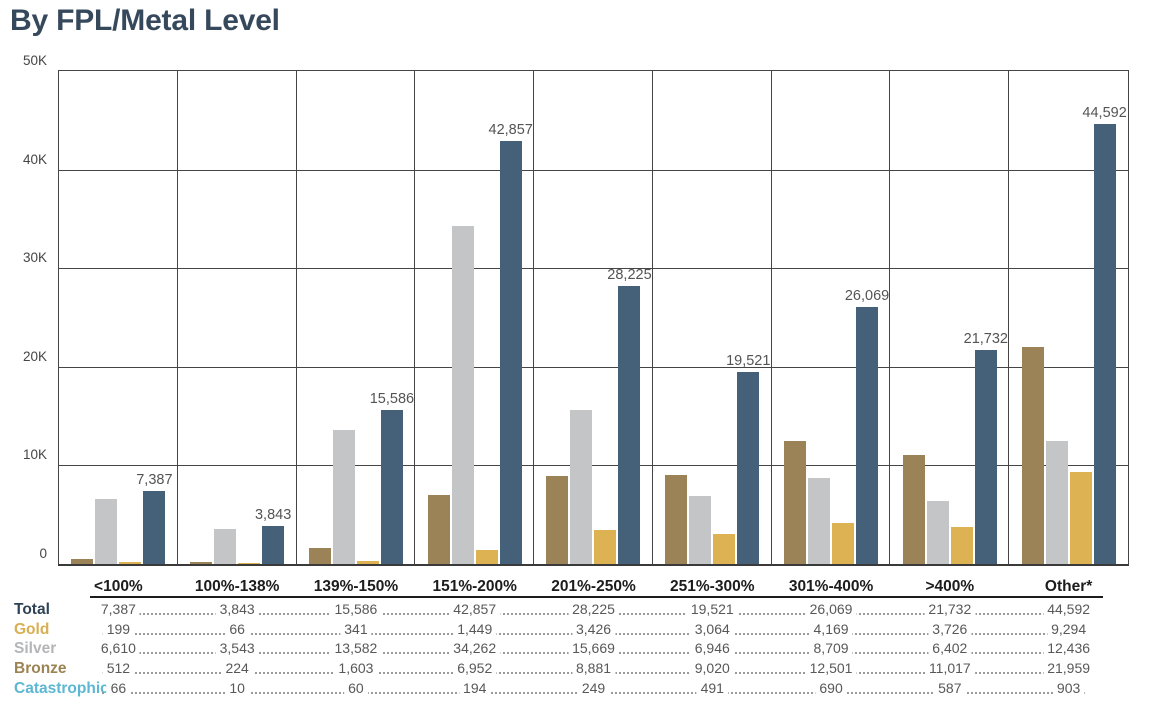  I want to click on row-label-total: Total, so click(32, 609).